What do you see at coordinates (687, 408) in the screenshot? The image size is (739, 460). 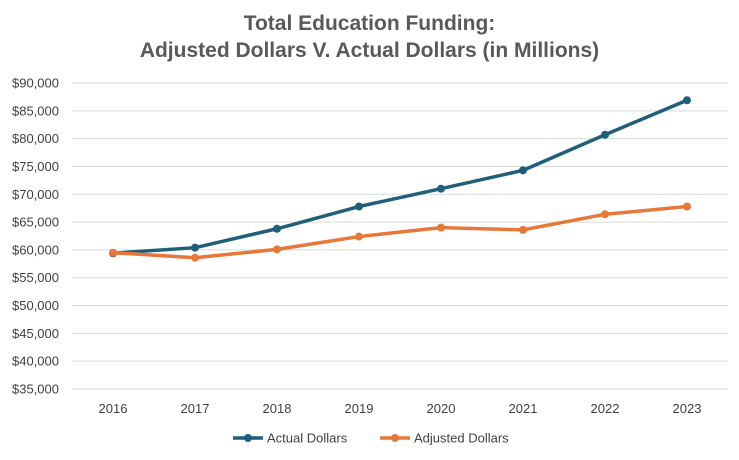 I see `x-tick-label: 2023` at bounding box center [687, 408].